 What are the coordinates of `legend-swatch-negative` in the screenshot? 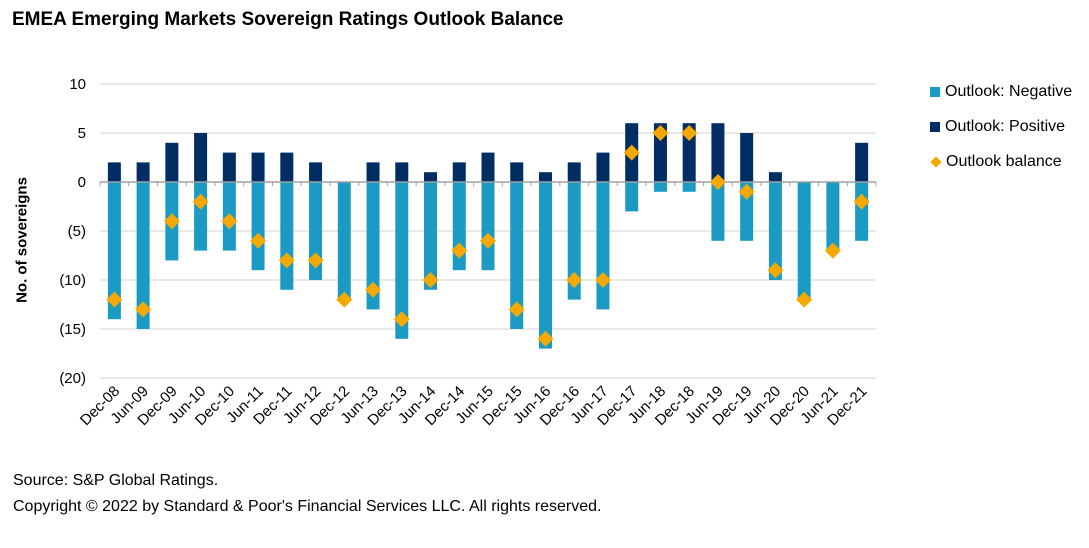 It's located at (935, 92).